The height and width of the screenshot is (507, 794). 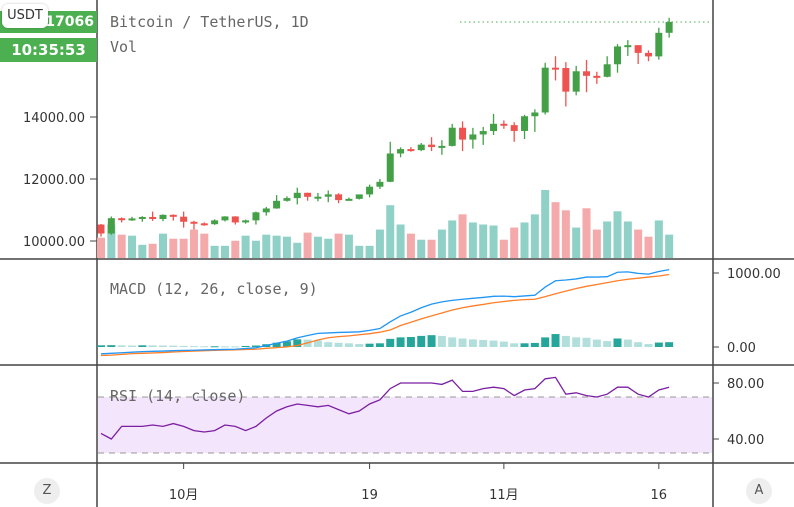 What do you see at coordinates (54, 180) in the screenshot?
I see `price-tick-label: 12000.00` at bounding box center [54, 180].